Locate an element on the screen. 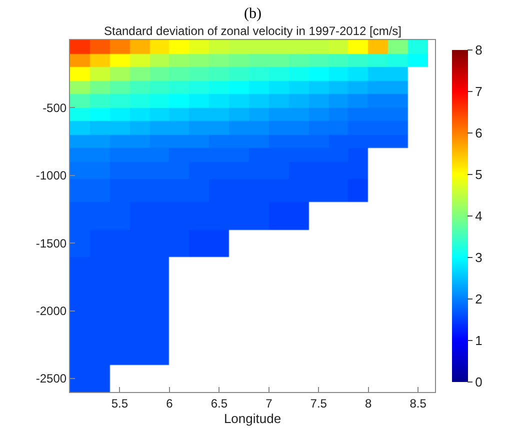 The height and width of the screenshot is (437, 515). color-bar-label: 7 is located at coordinates (478, 92).